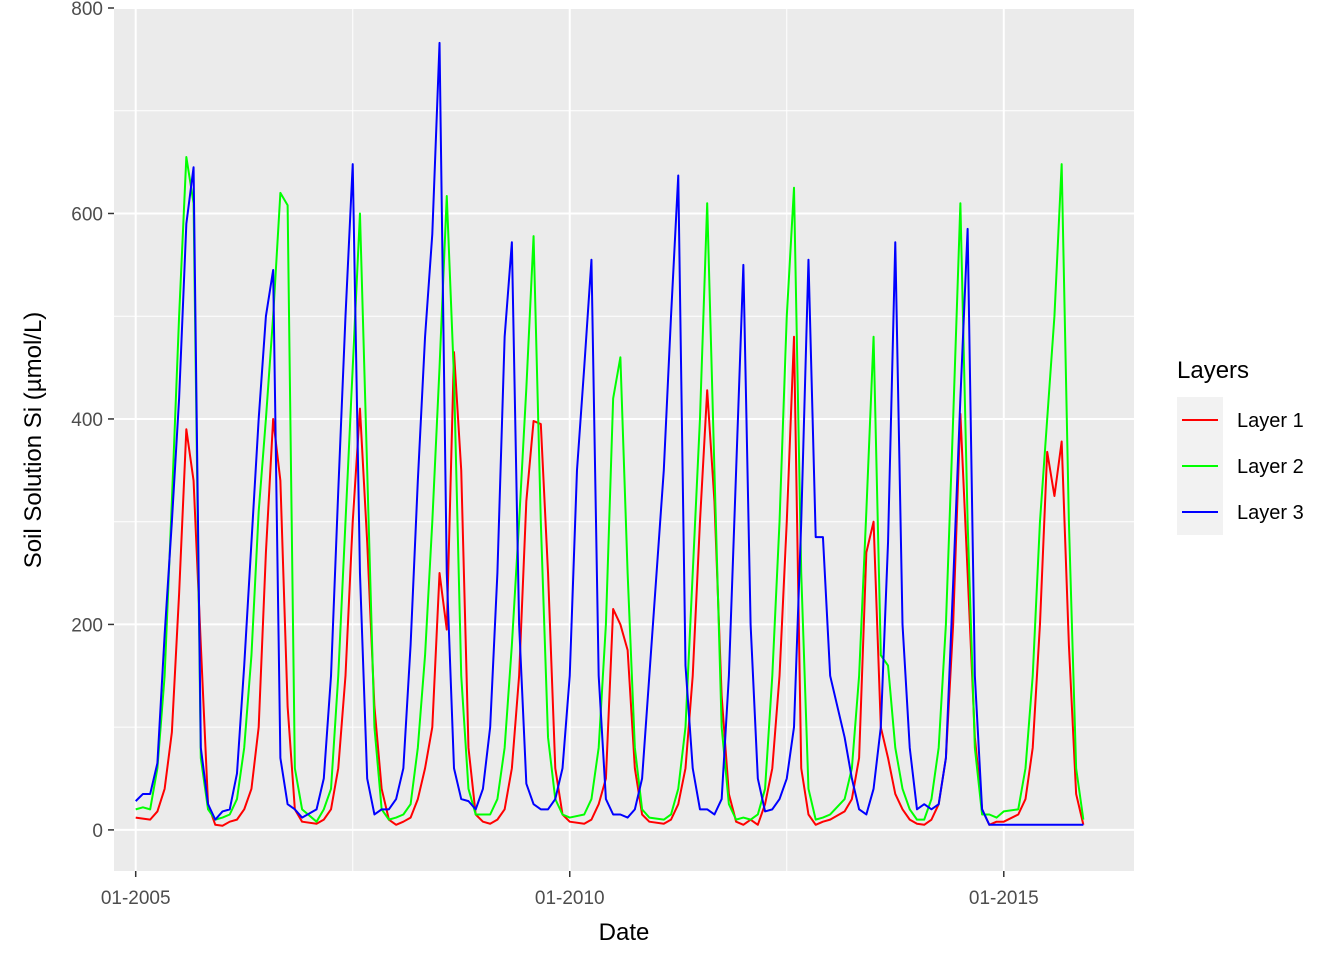  Describe the element at coordinates (1270, 467) in the screenshot. I see `legend-label-layer-2: Layer 2` at that location.